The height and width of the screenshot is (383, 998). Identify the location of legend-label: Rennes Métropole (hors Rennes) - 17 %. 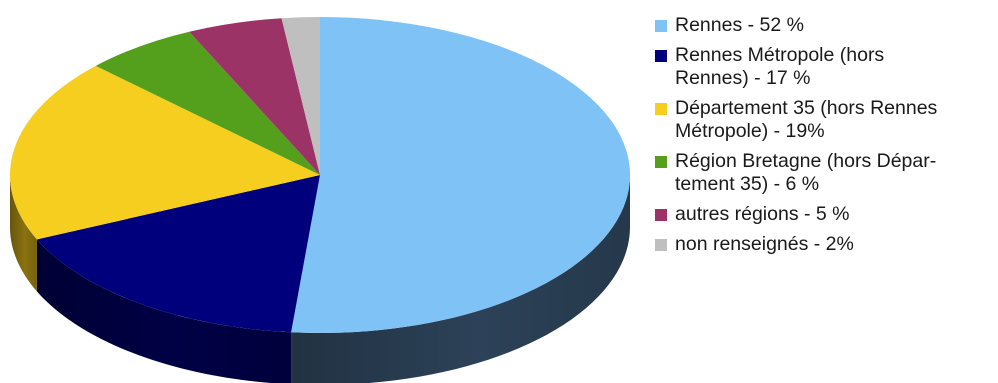
(780, 66).